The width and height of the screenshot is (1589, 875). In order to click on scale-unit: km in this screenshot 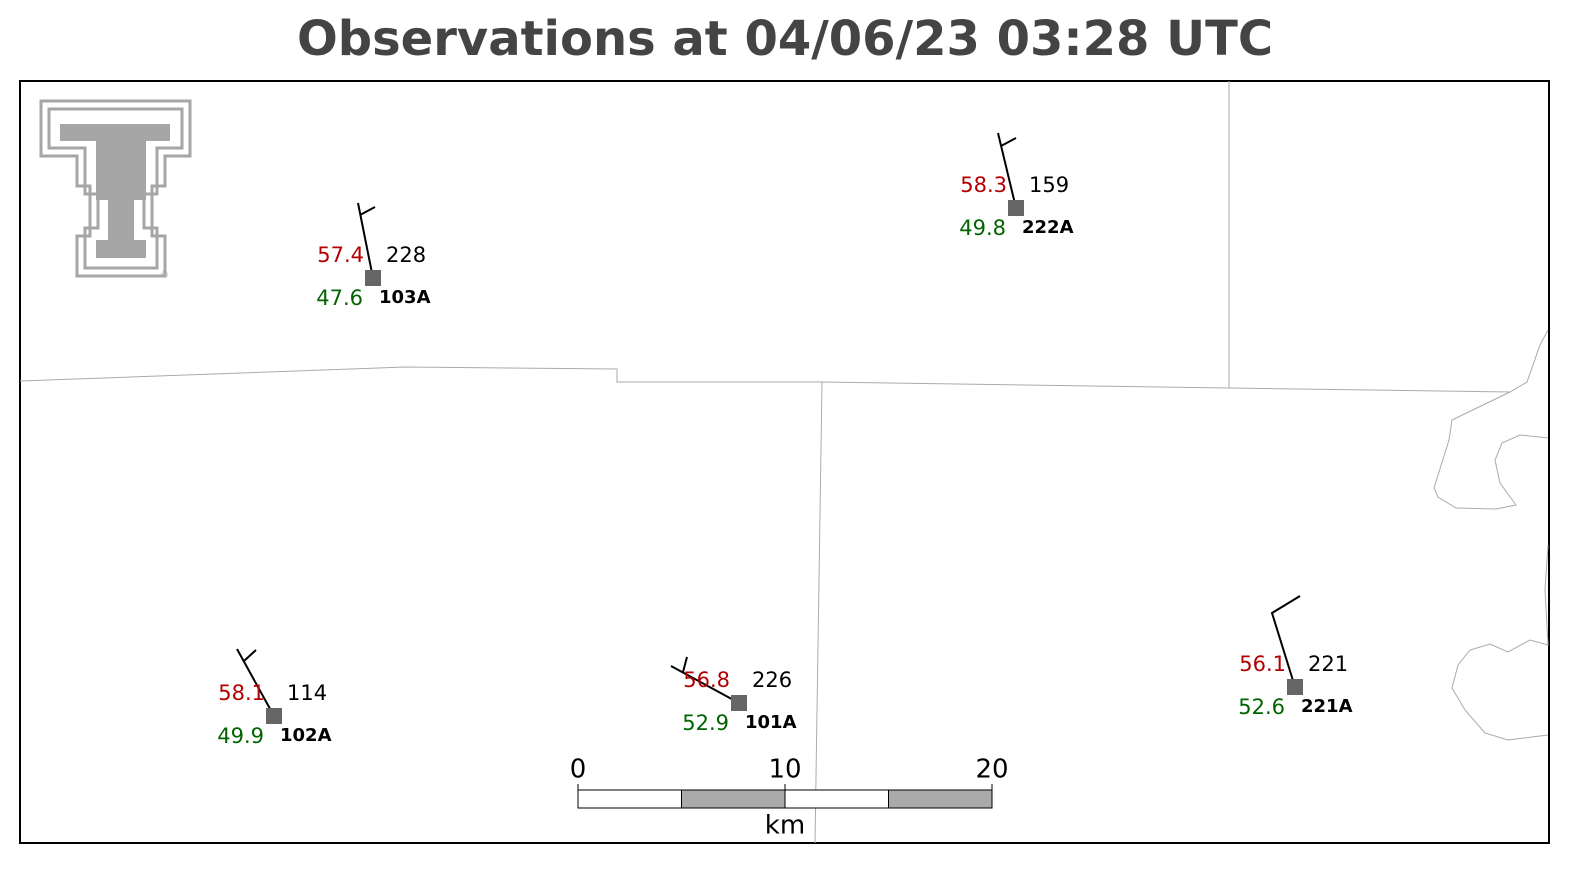, I will do `click(785, 826)`.